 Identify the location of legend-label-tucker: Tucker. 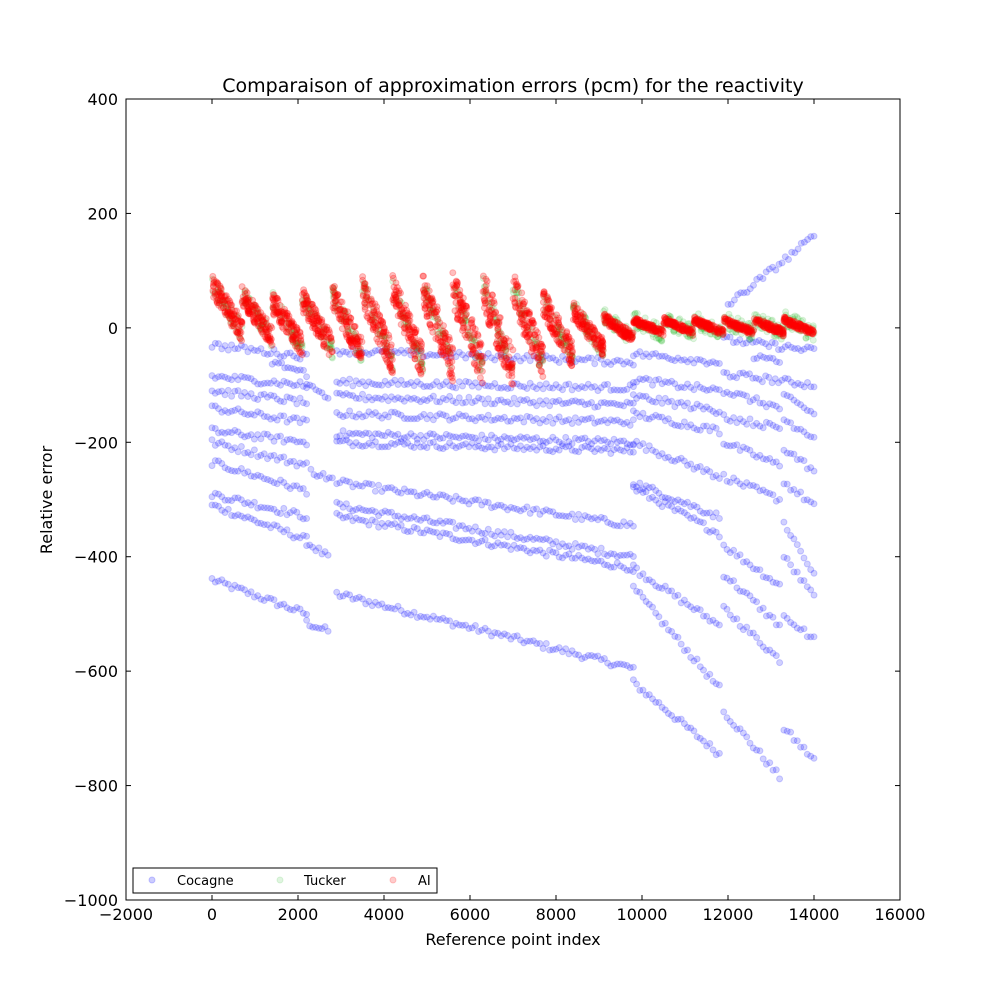
(324, 881).